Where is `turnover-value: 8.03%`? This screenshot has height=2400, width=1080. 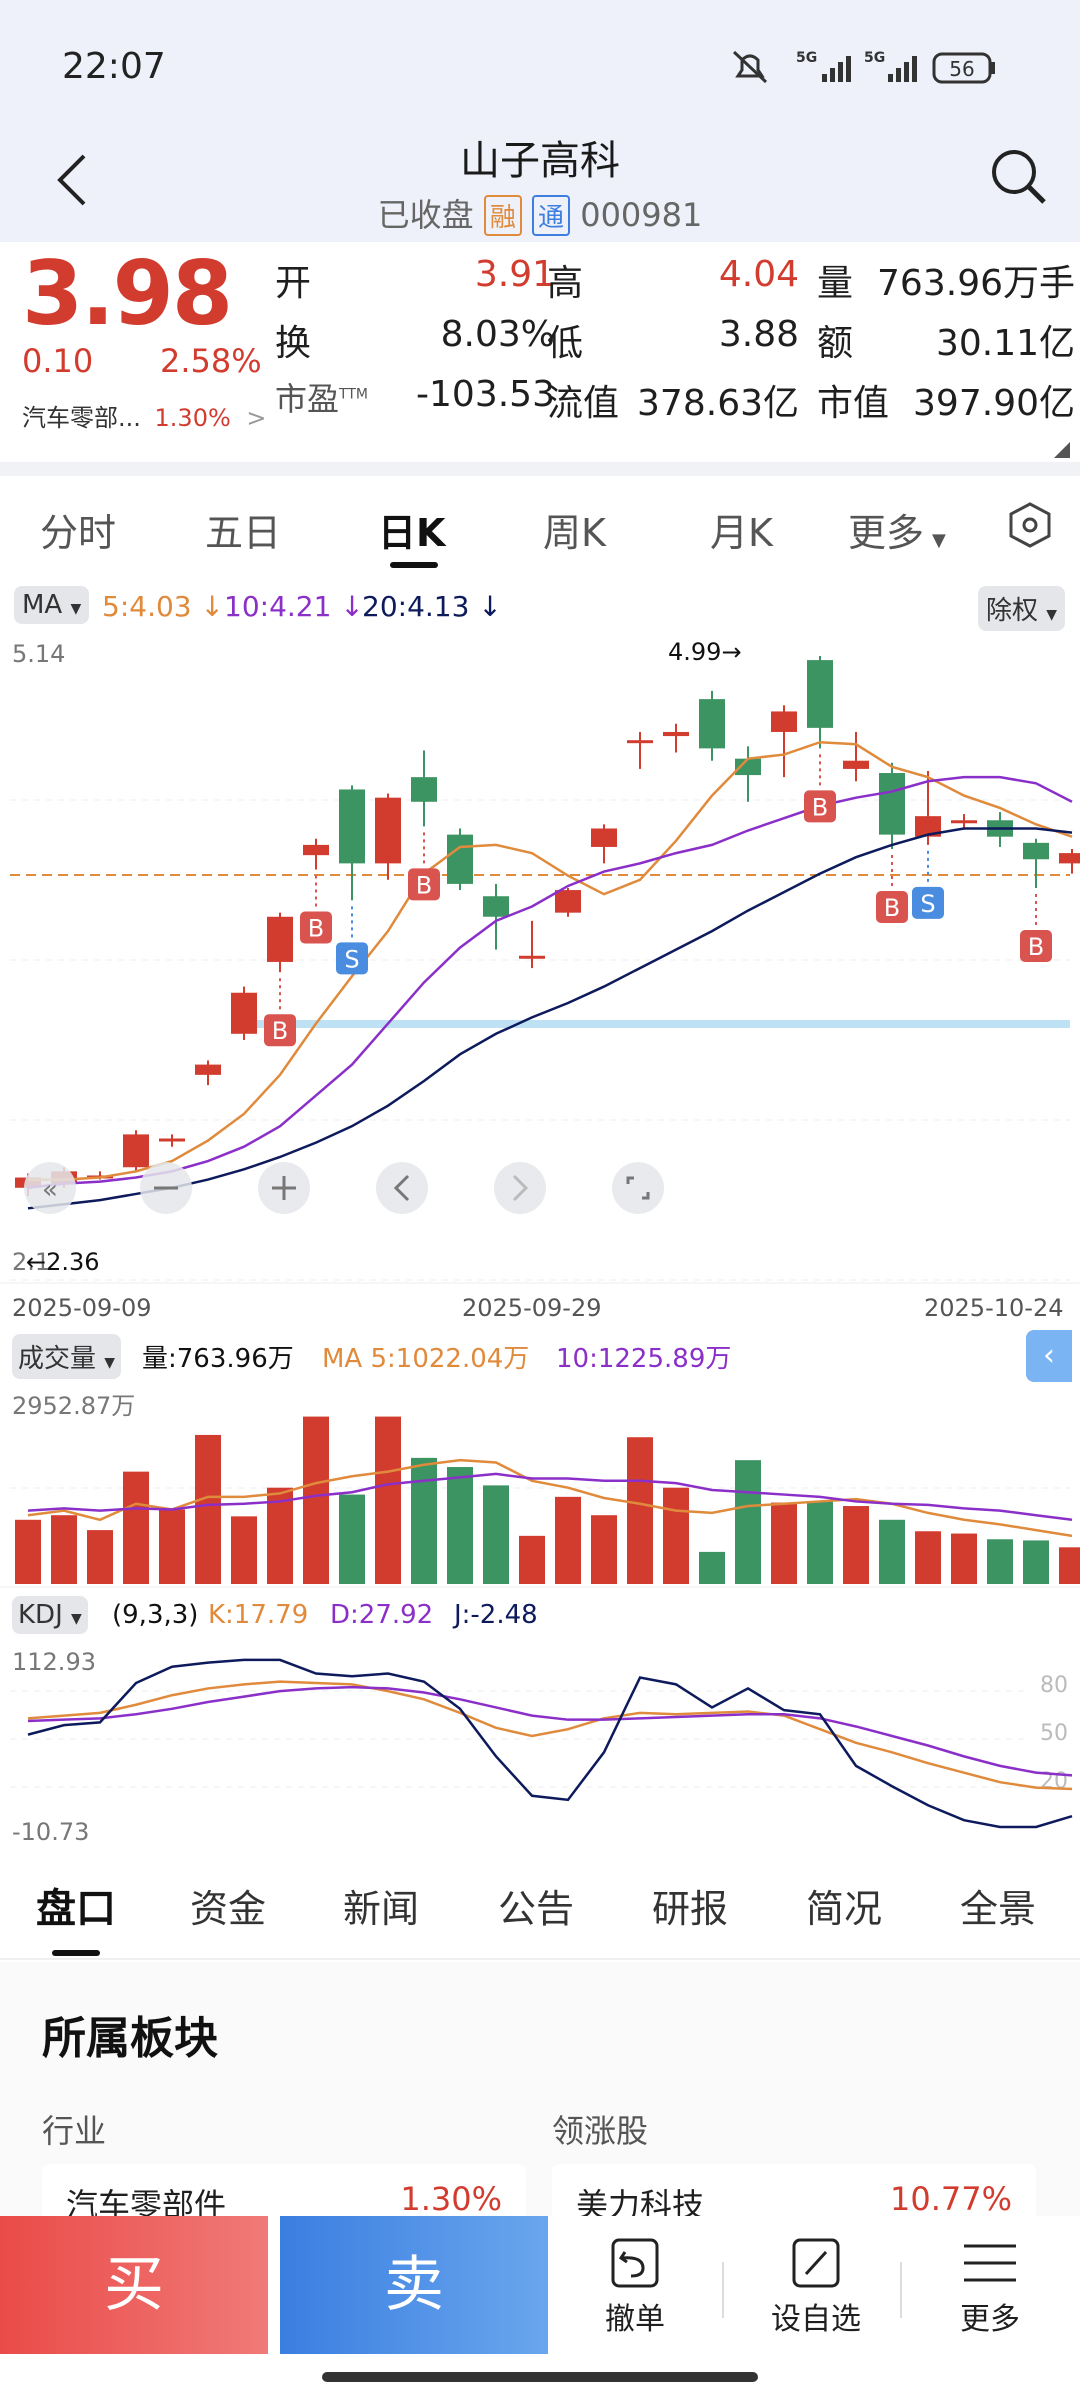 turnover-value: 8.03% is located at coordinates (497, 334).